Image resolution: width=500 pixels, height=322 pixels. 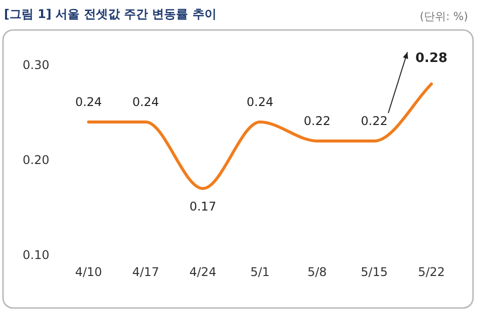 What do you see at coordinates (374, 272) in the screenshot?
I see `x-tick-label: 5/15` at bounding box center [374, 272].